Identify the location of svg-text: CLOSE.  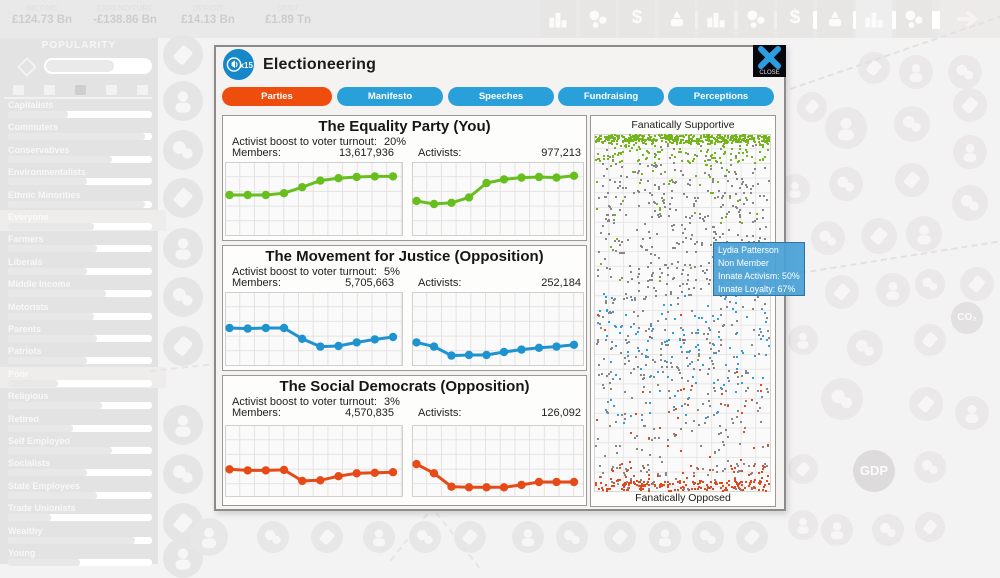
(769, 73).